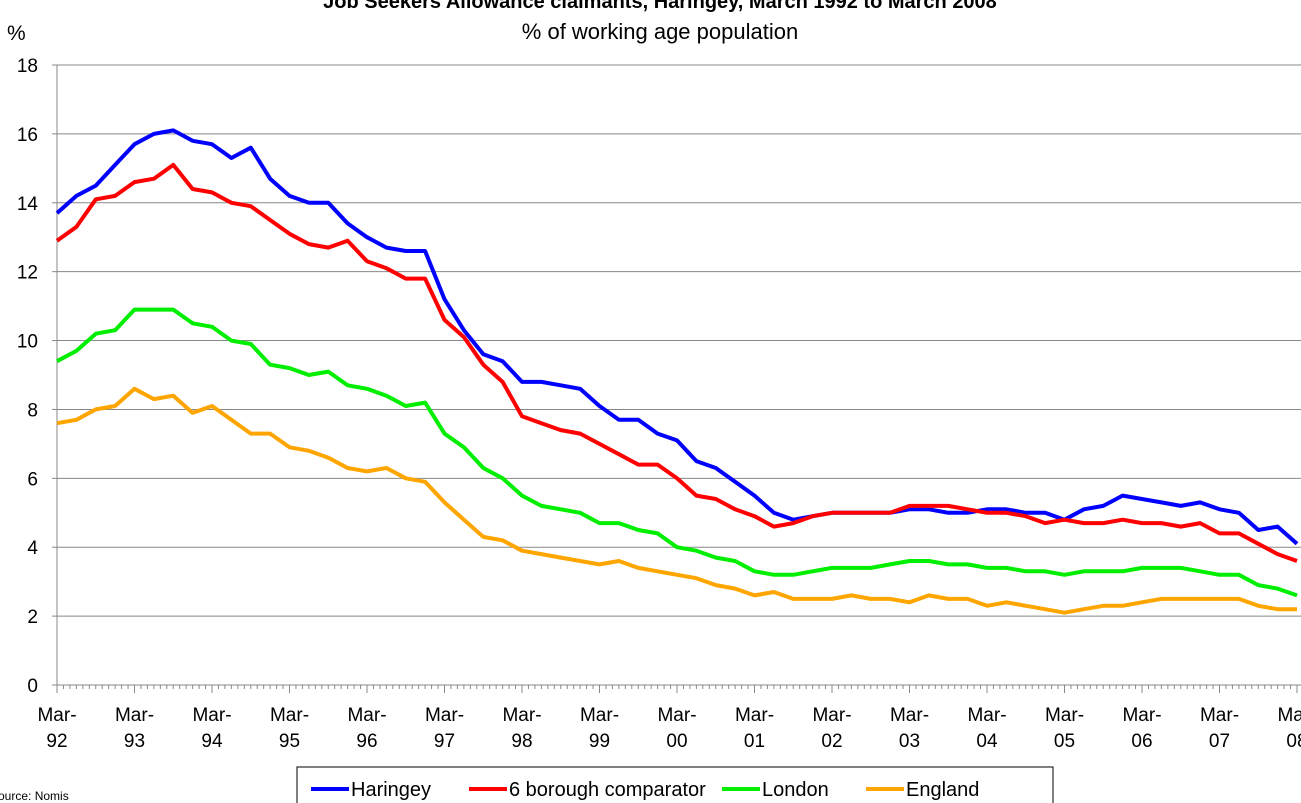  What do you see at coordinates (909, 728) in the screenshot?
I see `x-tick-label: Mar-03` at bounding box center [909, 728].